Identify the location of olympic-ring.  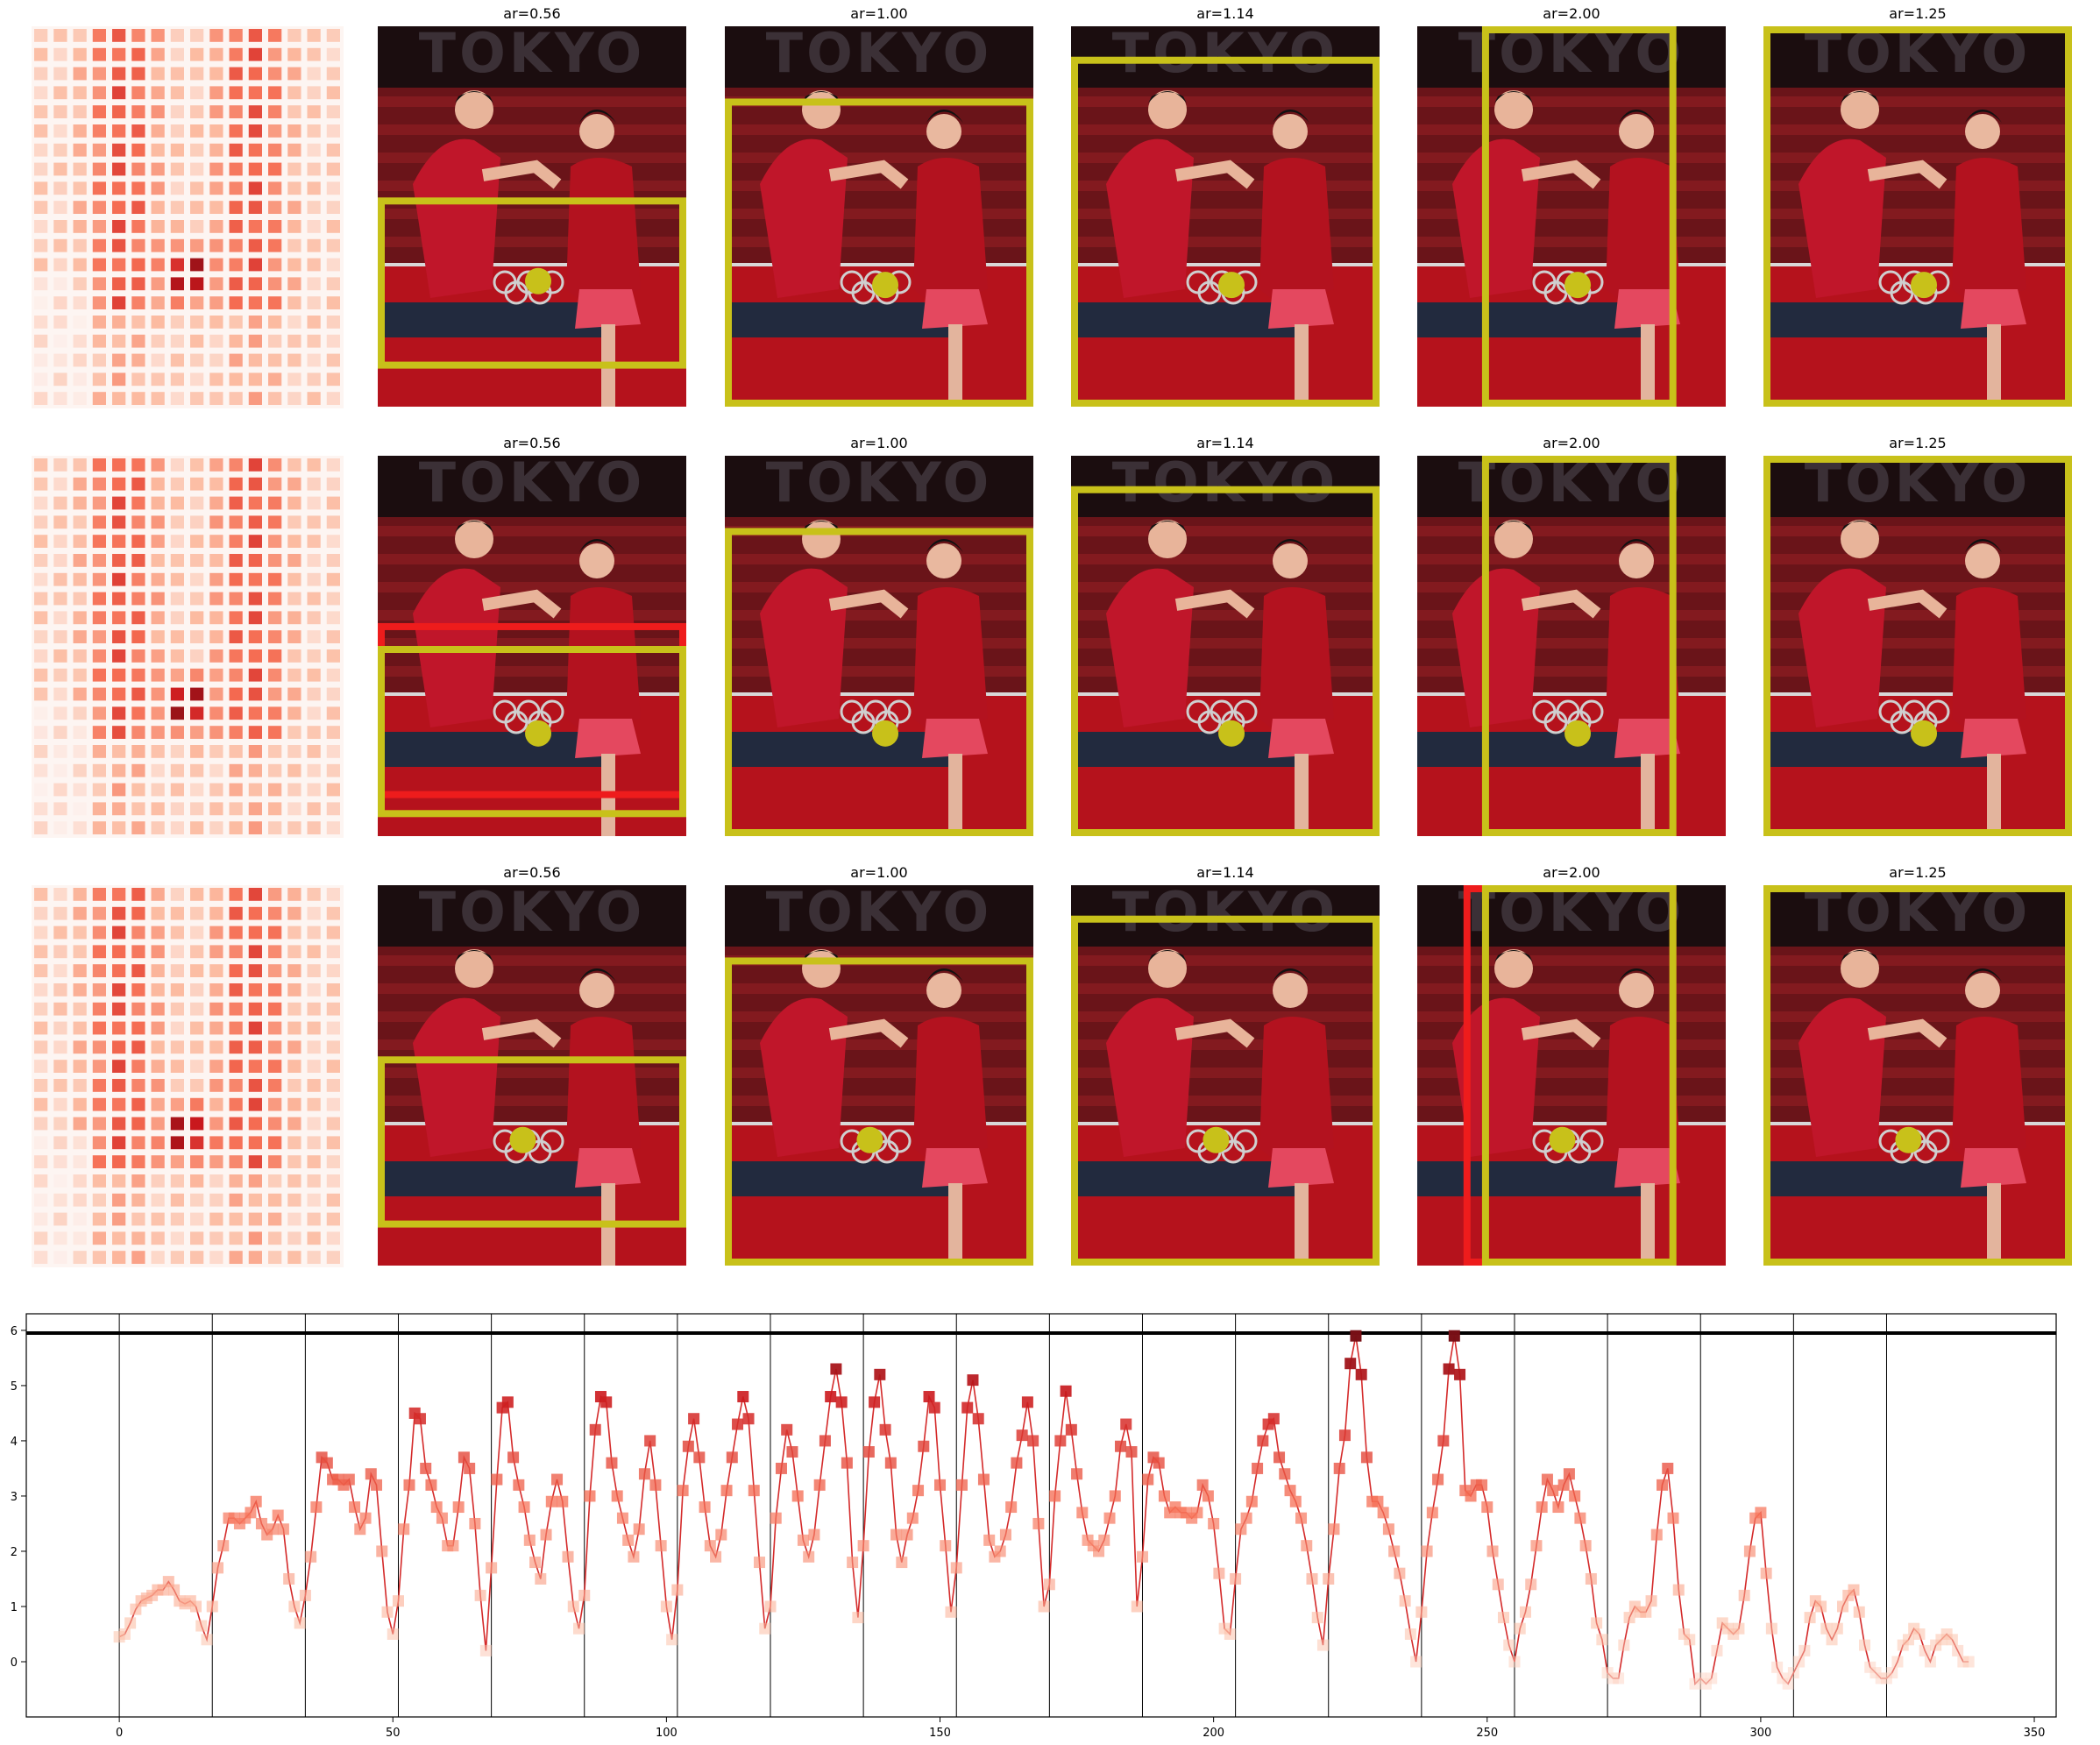
(1579, 1151).